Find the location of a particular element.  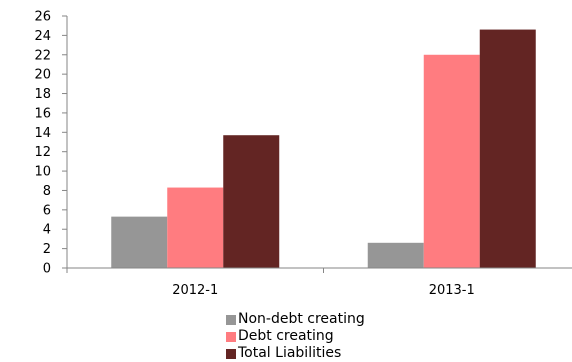

y-tick-label: 16 is located at coordinates (42, 113).